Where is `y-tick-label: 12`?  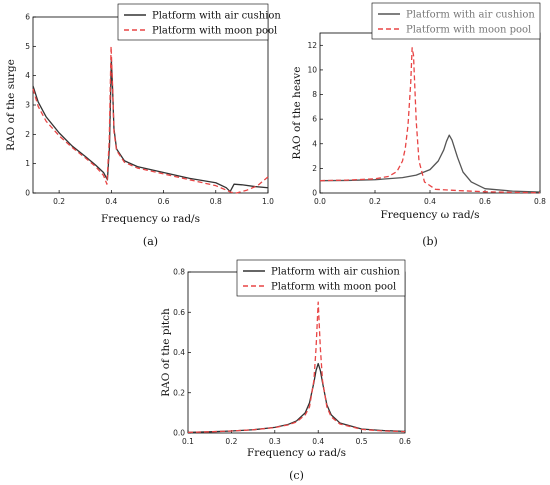
y-tick-label: 12 is located at coordinates (312, 45).